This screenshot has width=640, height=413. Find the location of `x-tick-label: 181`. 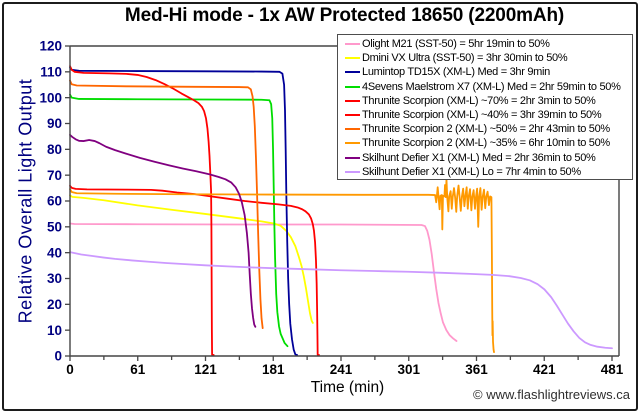

x-tick-label: 181 is located at coordinates (273, 369).